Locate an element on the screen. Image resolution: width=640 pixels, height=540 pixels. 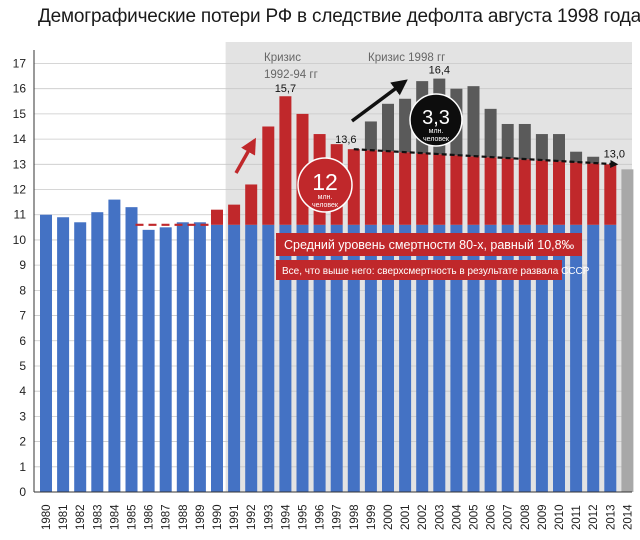
x-tick-label: 2003 is located at coordinates (440, 517).